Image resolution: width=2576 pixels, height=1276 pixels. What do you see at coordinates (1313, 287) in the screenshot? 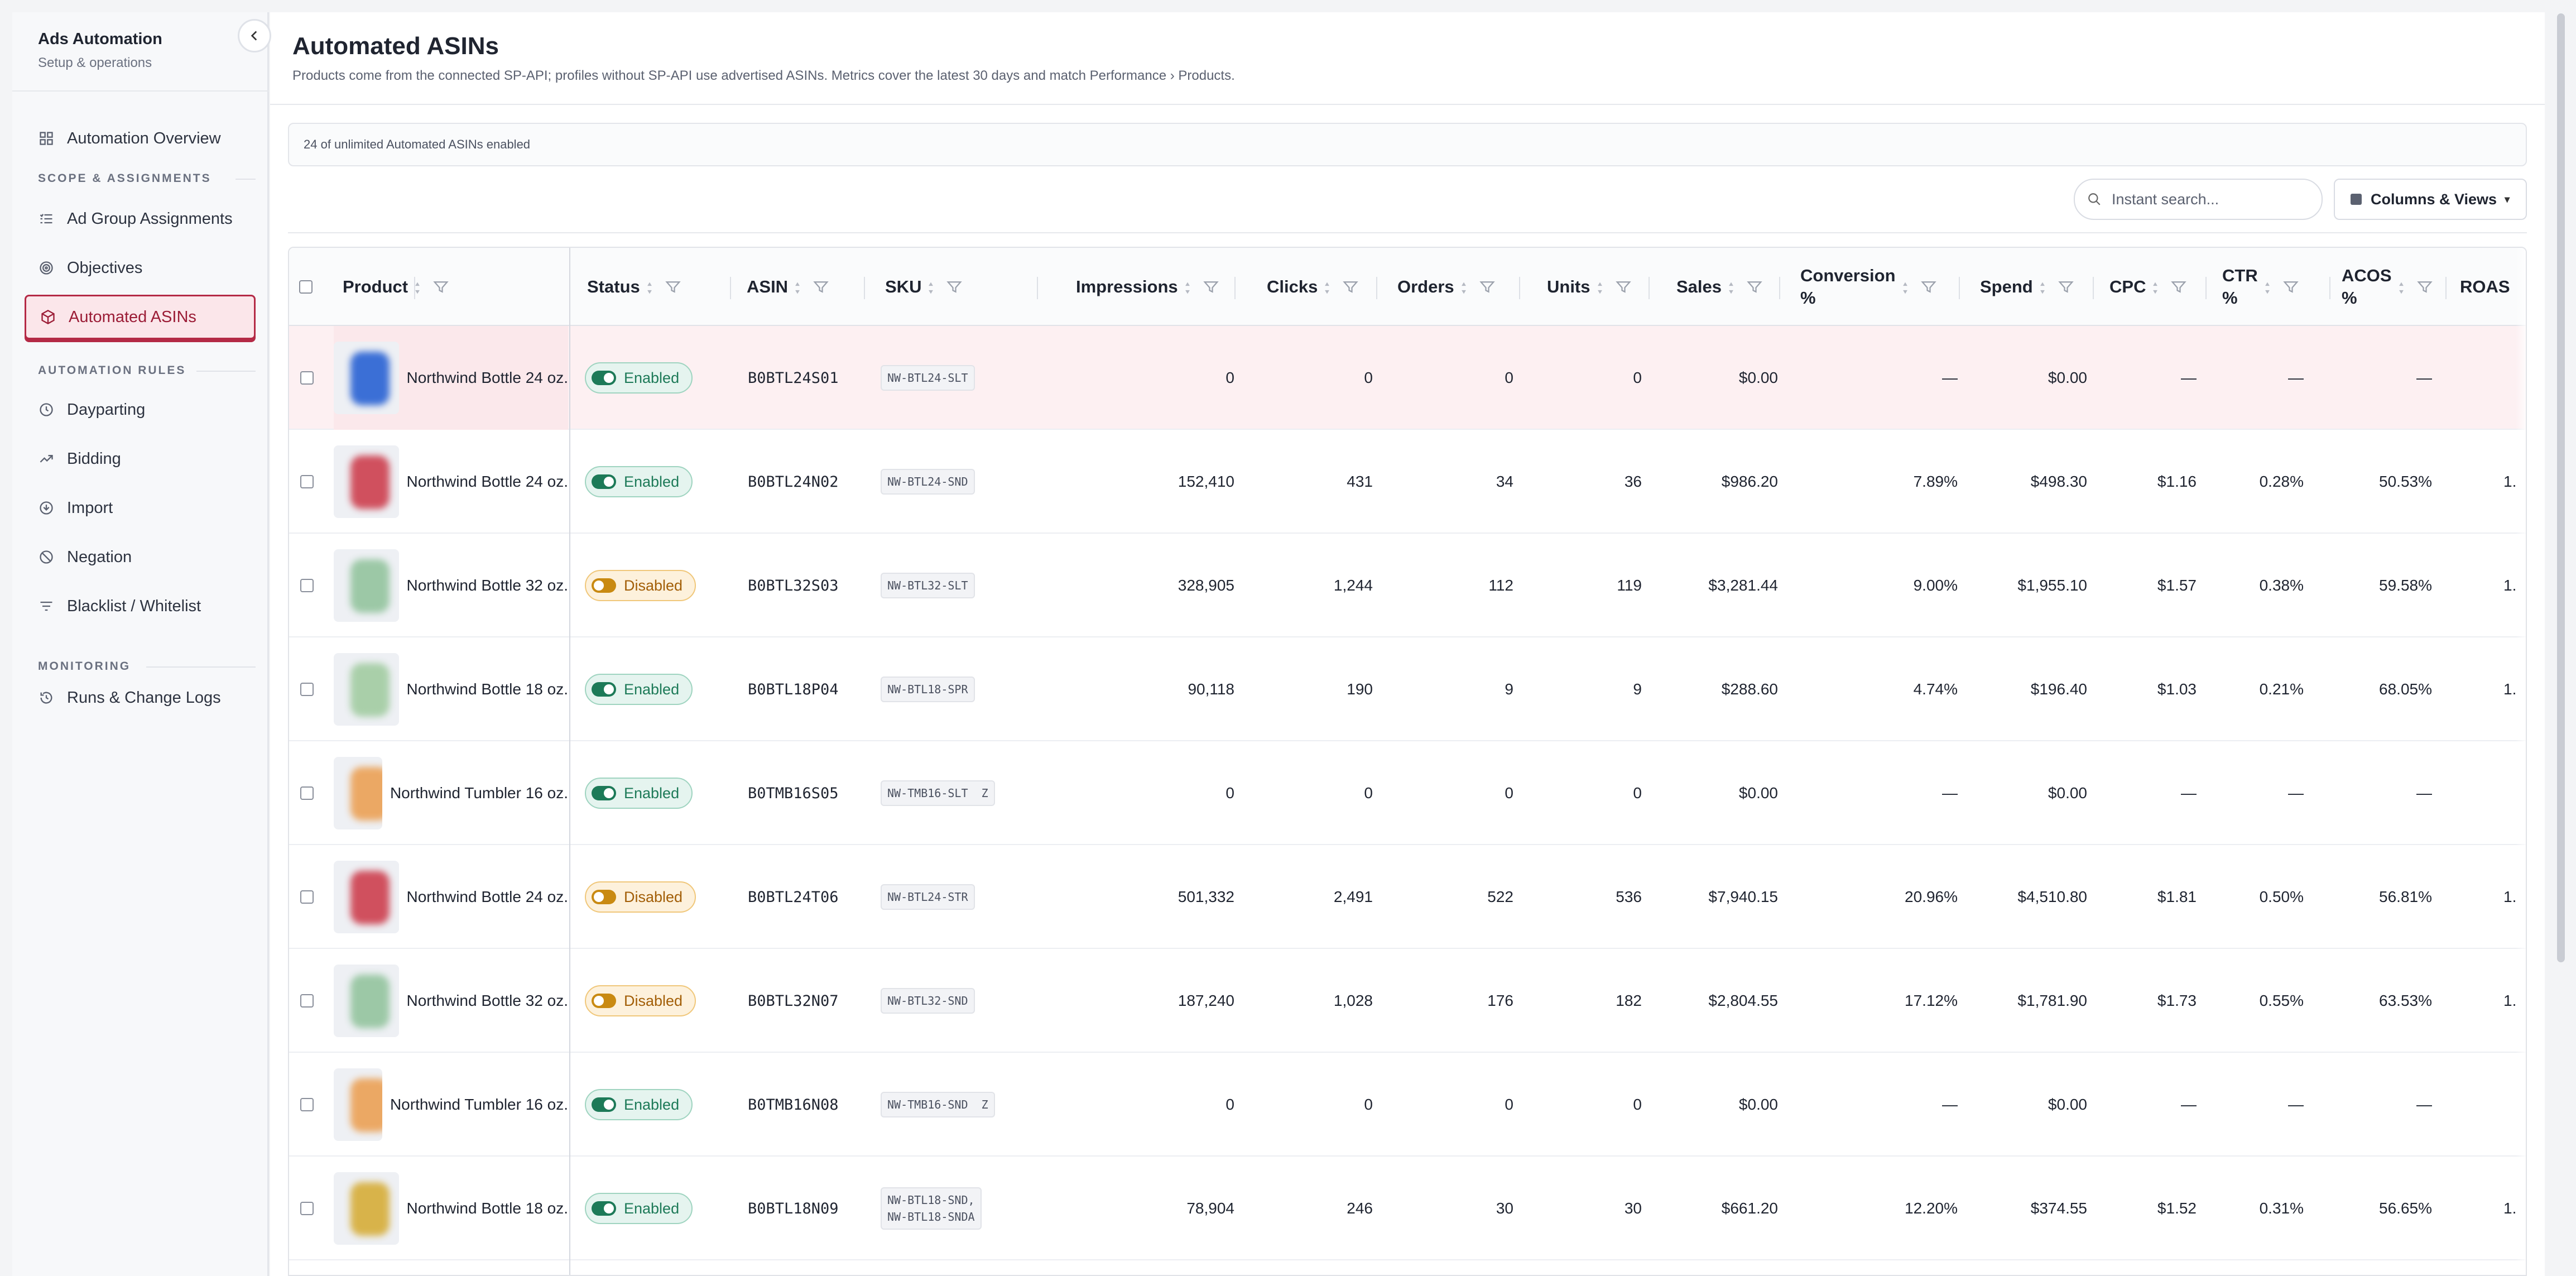
I see `column-header-clicks: Clicks` at bounding box center [1313, 287].